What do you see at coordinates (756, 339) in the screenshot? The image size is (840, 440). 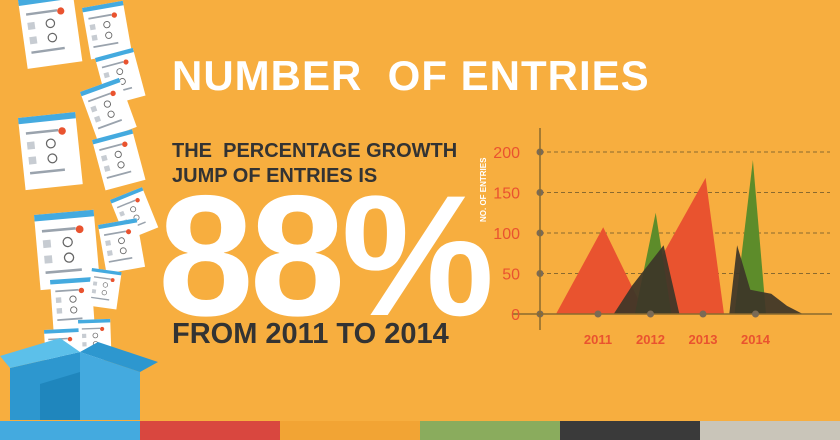 I see `x-tick-label: 2014` at bounding box center [756, 339].